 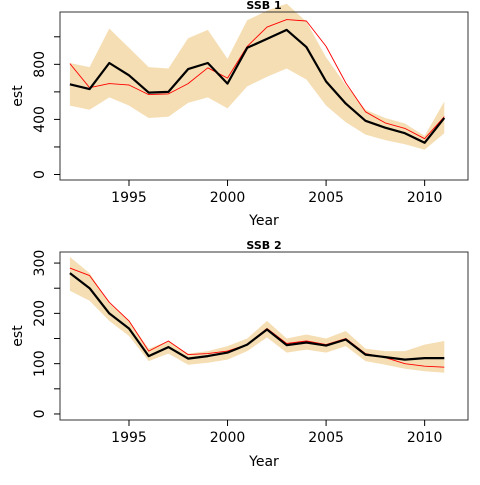 What do you see at coordinates (263, 245) in the screenshot?
I see `panel-title: SSB 2` at bounding box center [263, 245].